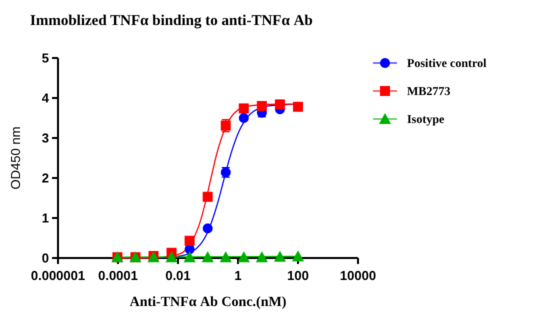 The width and height of the screenshot is (537, 325). Describe the element at coordinates (238, 275) in the screenshot. I see `x-tick-label: 1` at that location.